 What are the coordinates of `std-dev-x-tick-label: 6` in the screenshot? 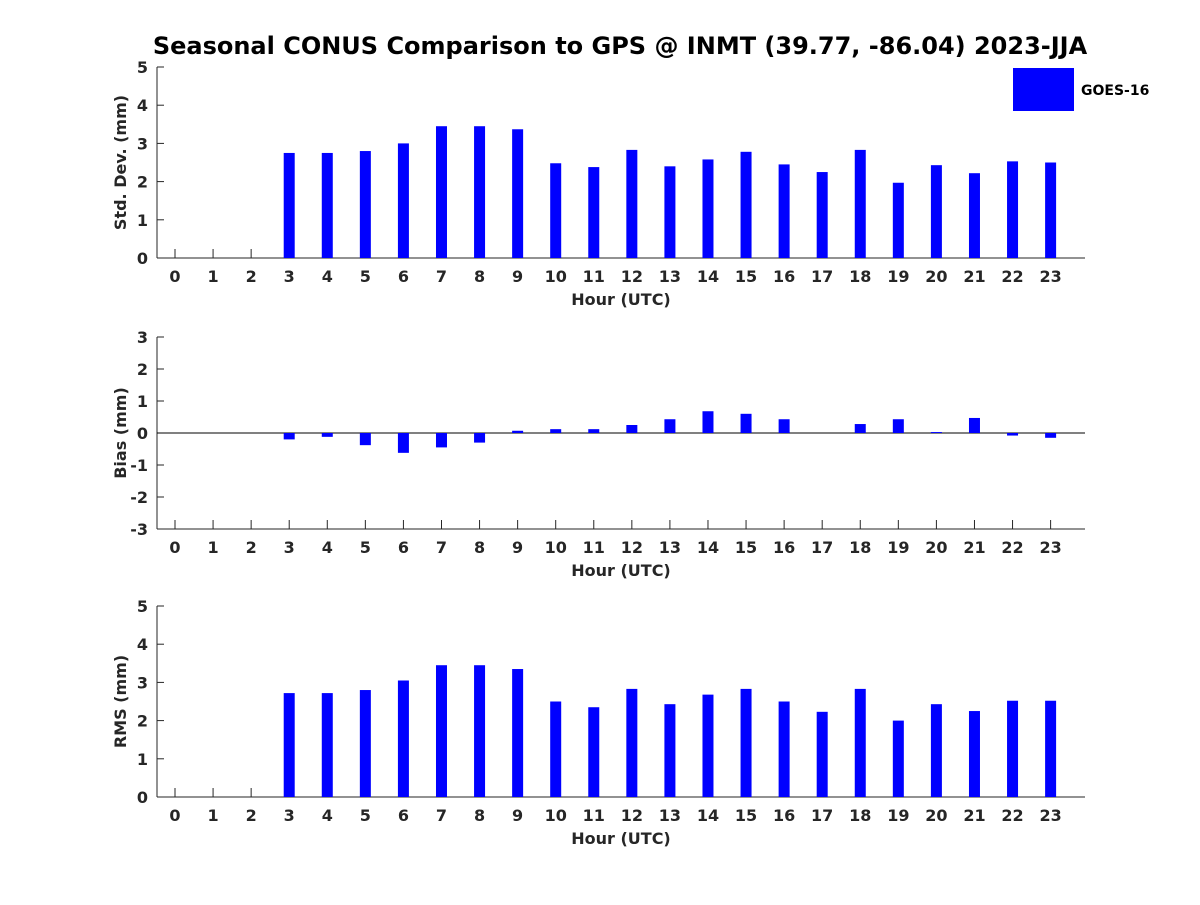 It's located at (403, 276).